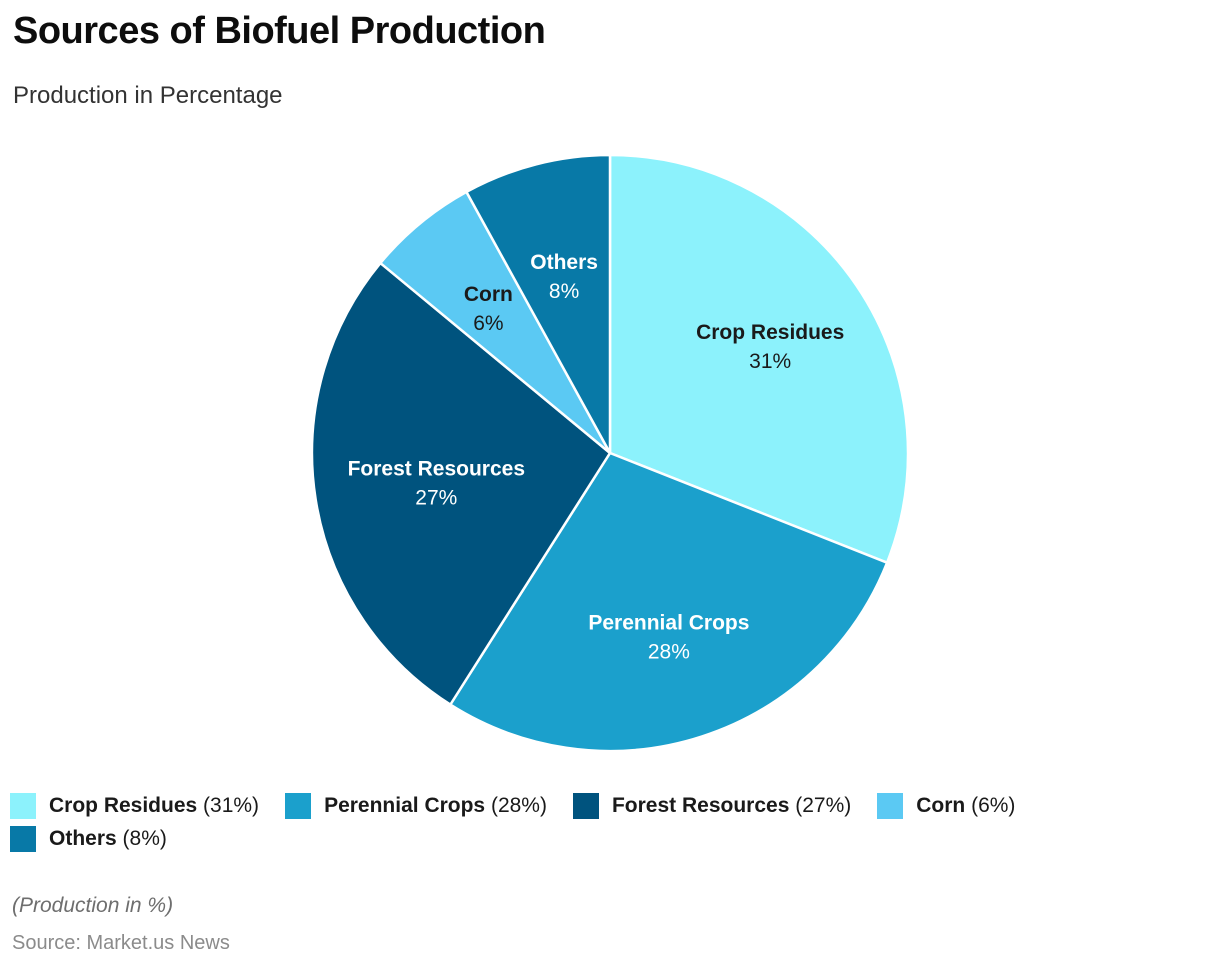  Describe the element at coordinates (731, 805) in the screenshot. I see `legend-label-forest-resources: Forest Resources (27%)` at that location.